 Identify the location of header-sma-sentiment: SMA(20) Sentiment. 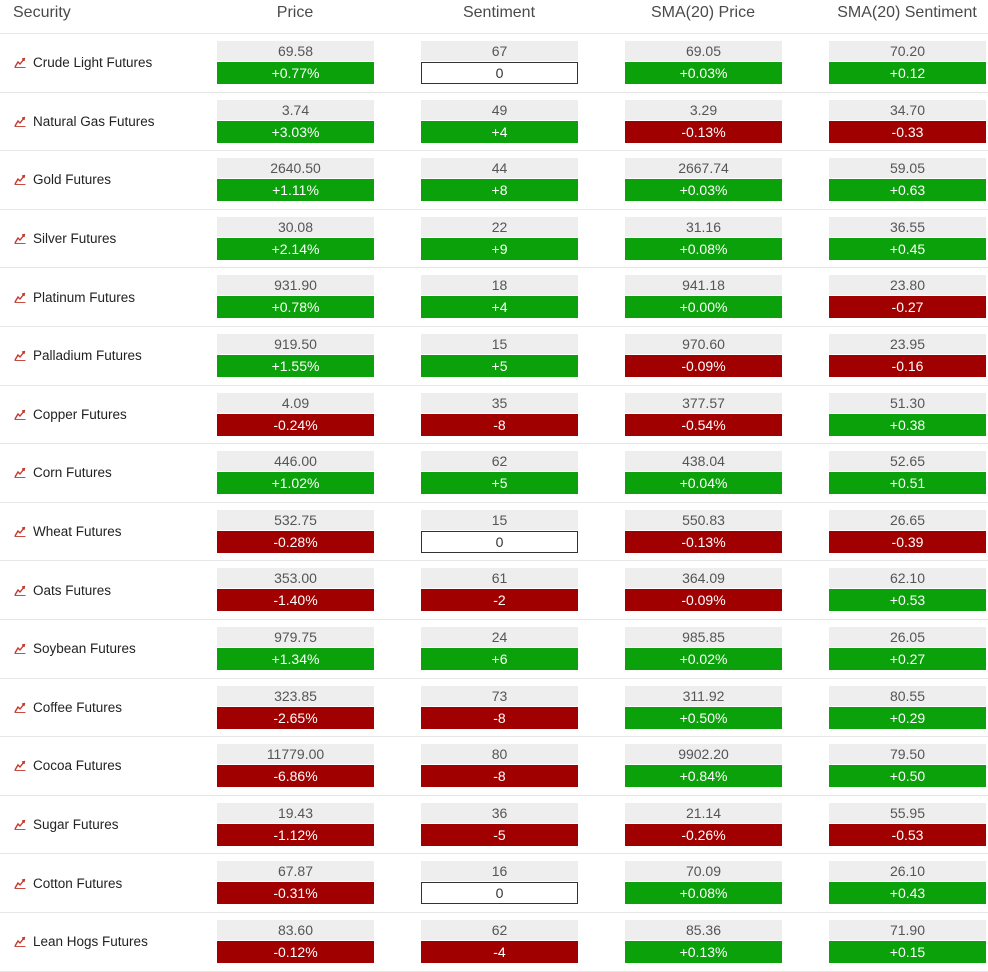
(907, 12).